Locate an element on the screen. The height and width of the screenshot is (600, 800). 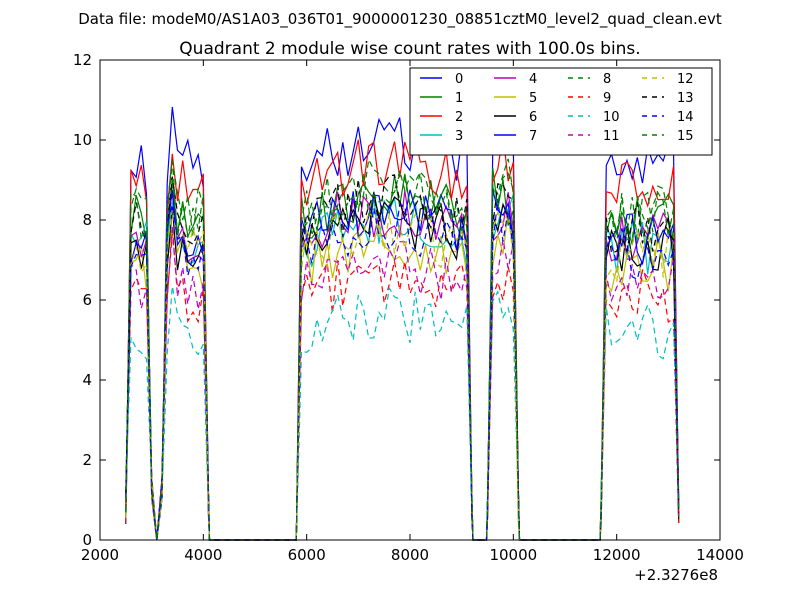
y-tick-label: 10 is located at coordinates (82, 140).